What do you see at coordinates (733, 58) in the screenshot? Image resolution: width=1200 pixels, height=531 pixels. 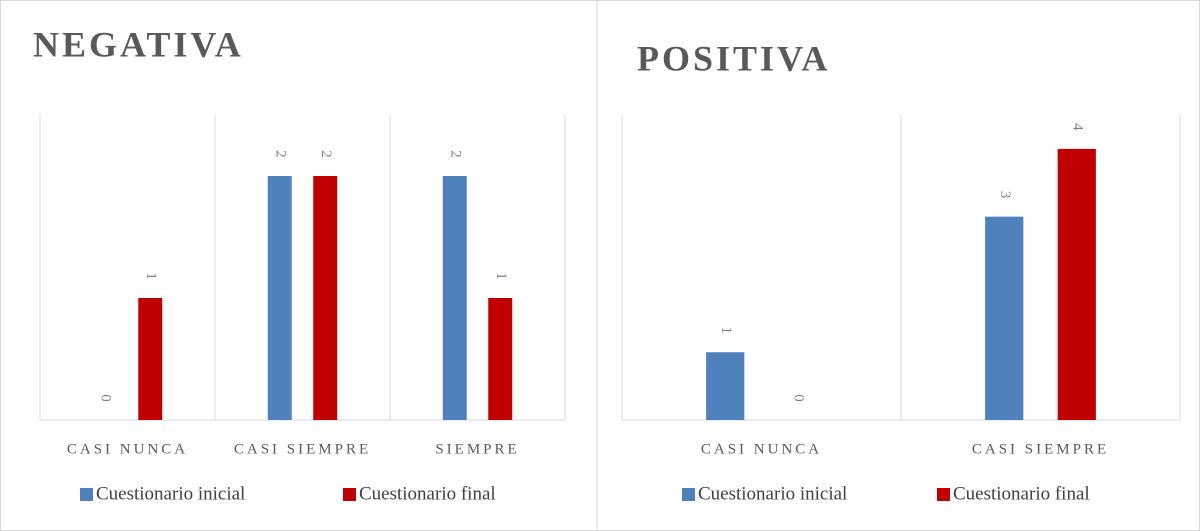 I see `chart-title: POSITIVA` at bounding box center [733, 58].